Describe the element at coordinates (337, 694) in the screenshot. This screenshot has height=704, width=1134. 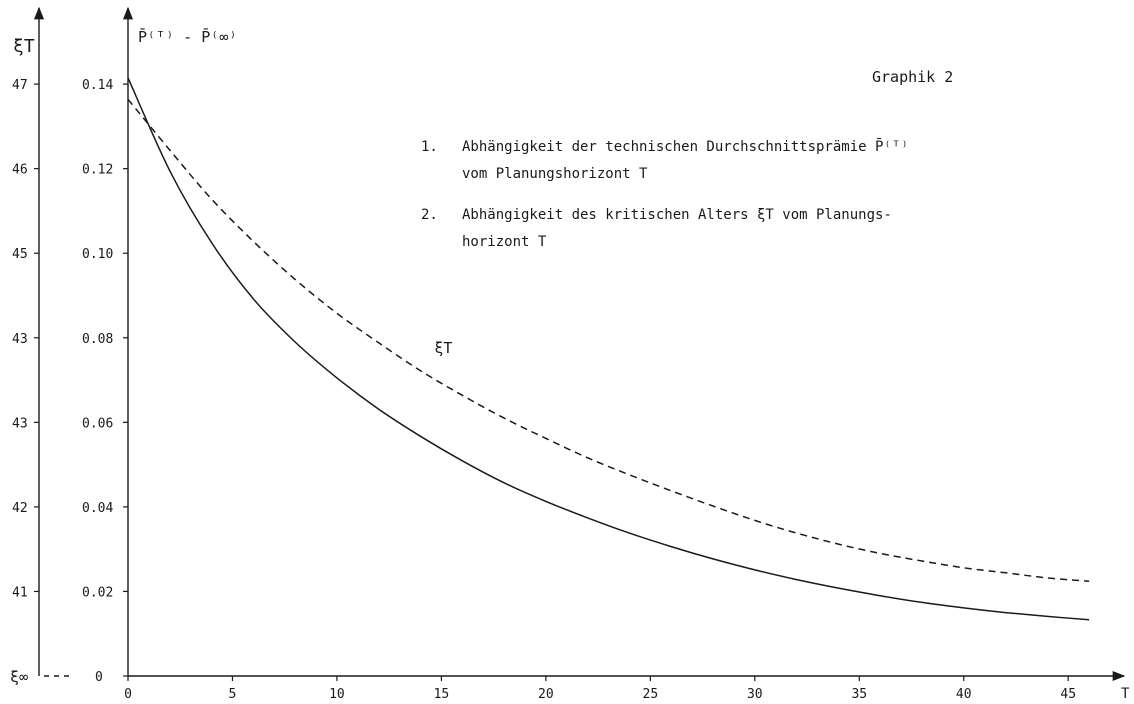
I see `x-tick-label: 10` at that location.